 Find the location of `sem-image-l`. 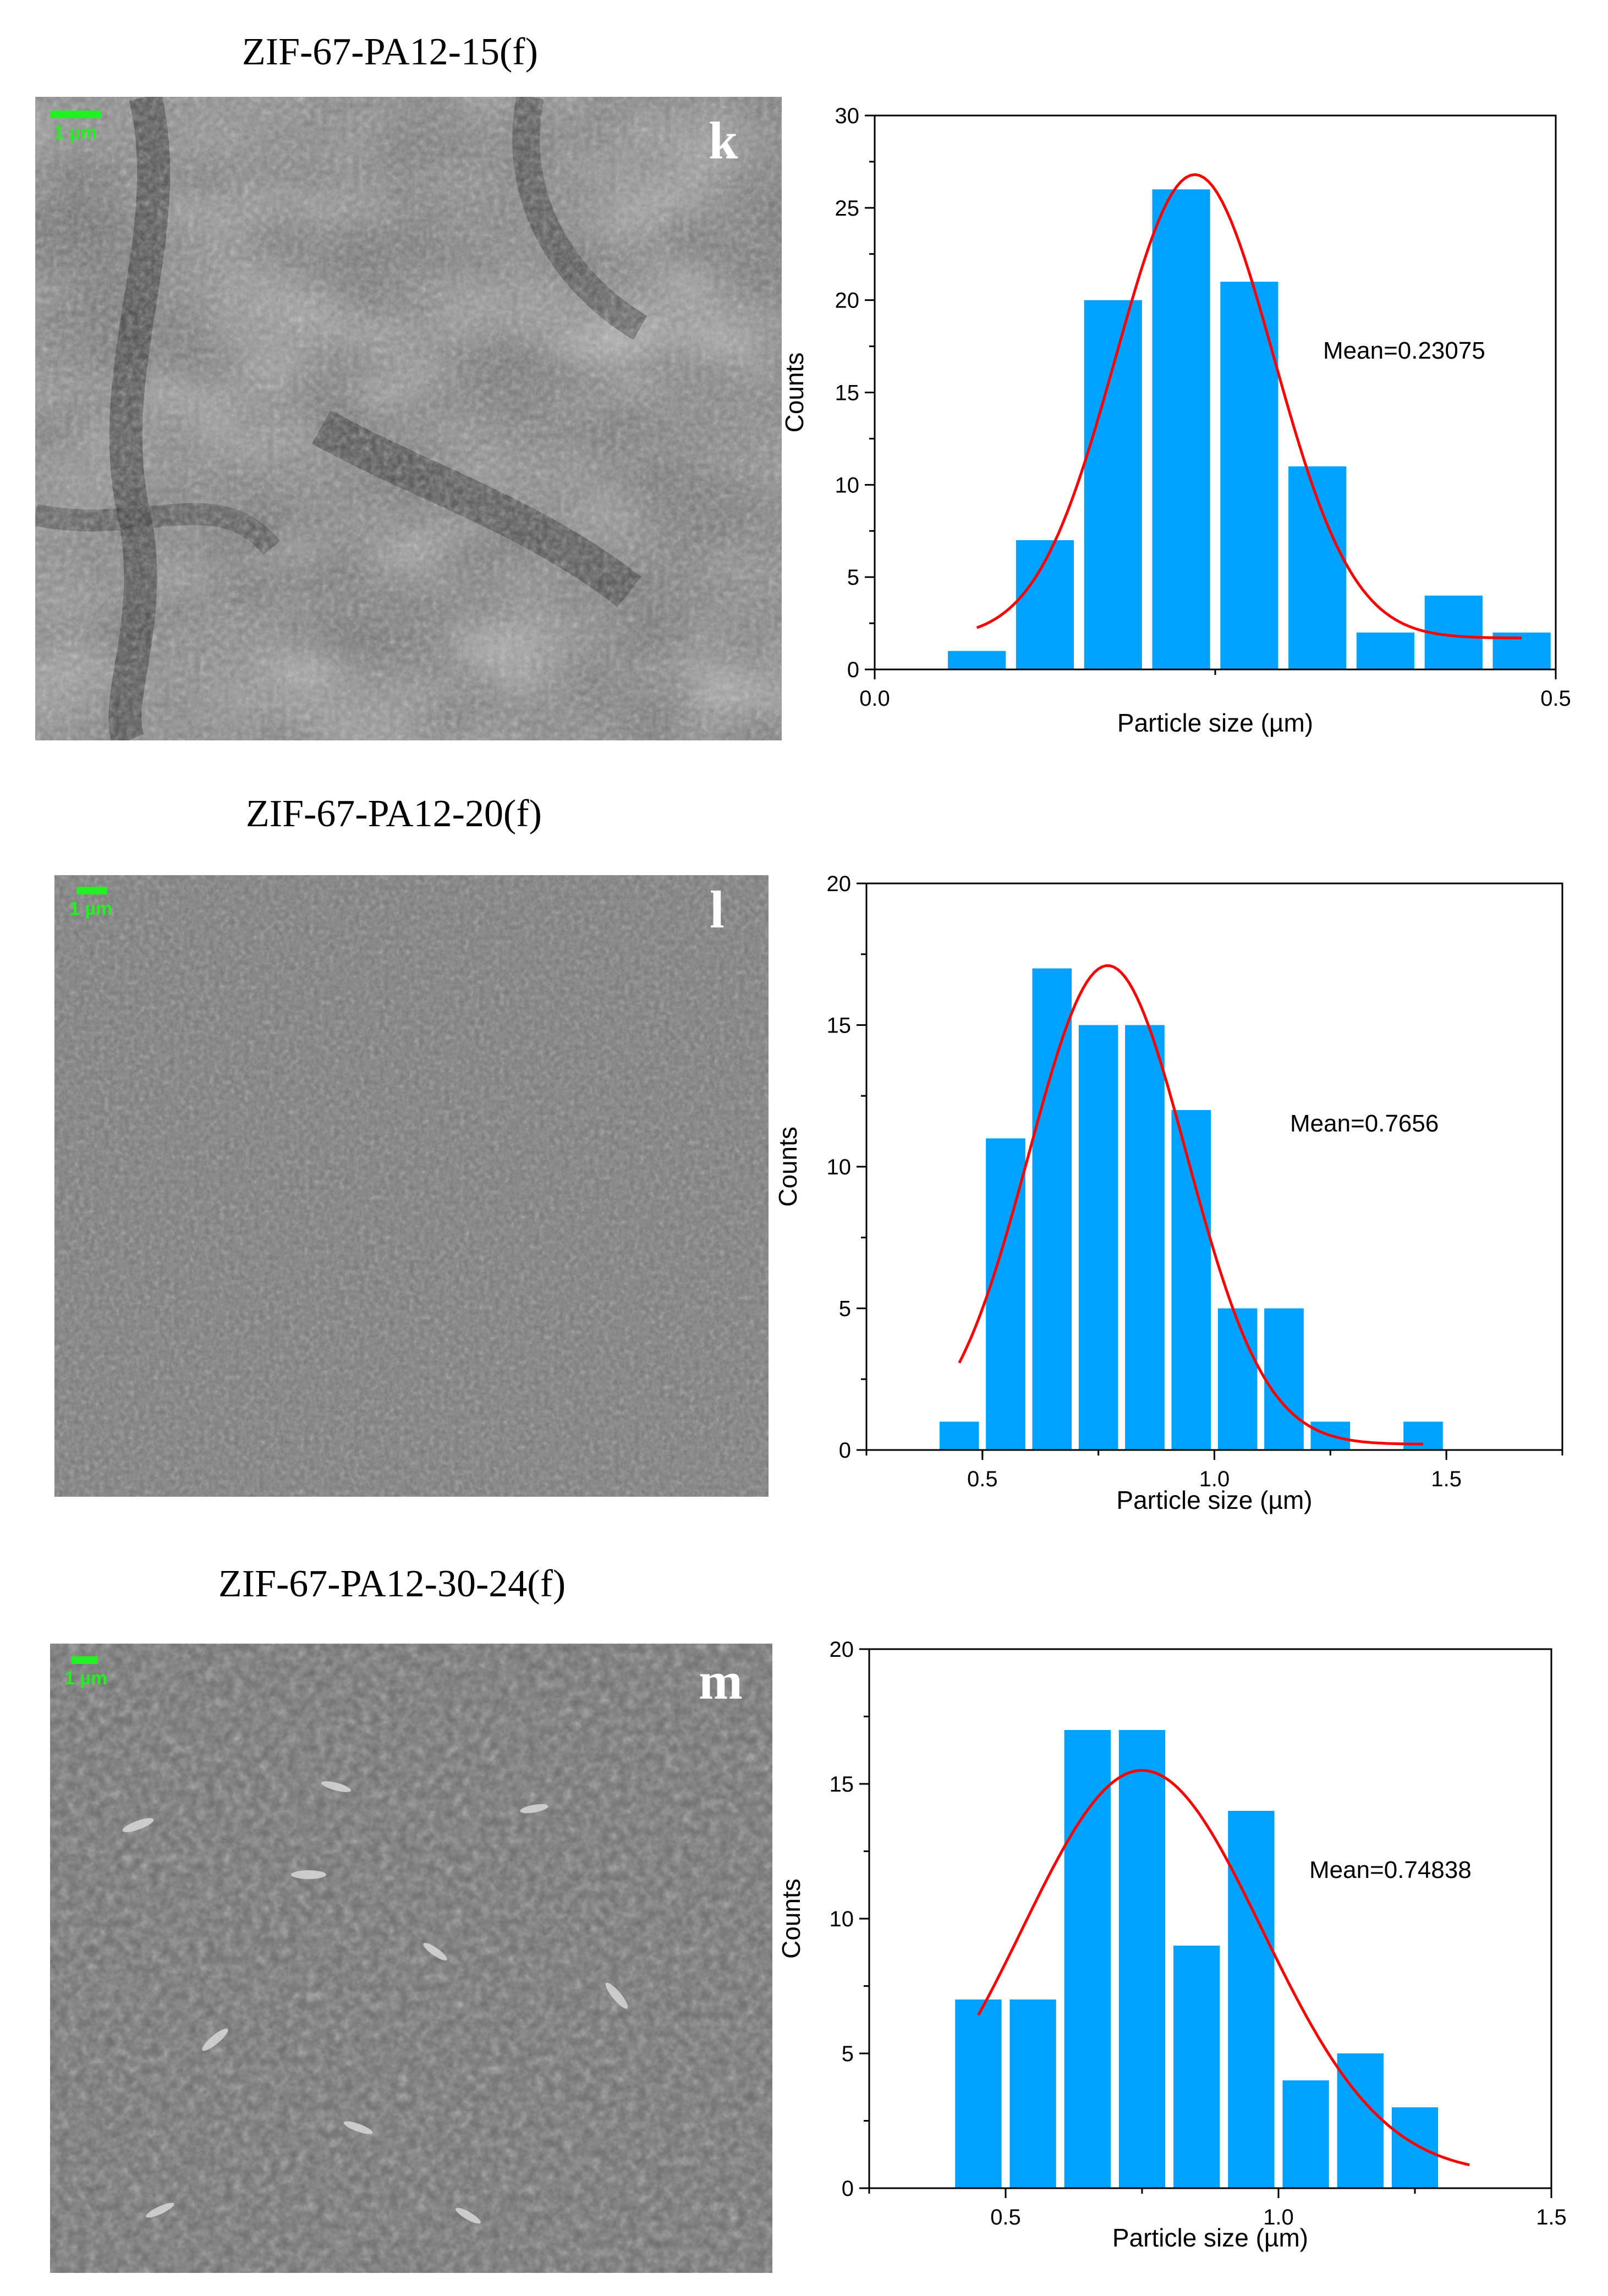

sem-image-l is located at coordinates (411, 1186).